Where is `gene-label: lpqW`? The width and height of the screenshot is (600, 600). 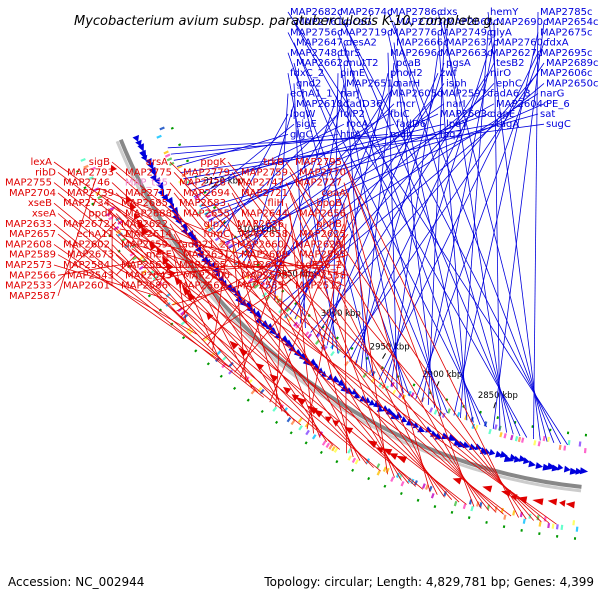
gene-label: lpqW is located at coordinates (302, 114).